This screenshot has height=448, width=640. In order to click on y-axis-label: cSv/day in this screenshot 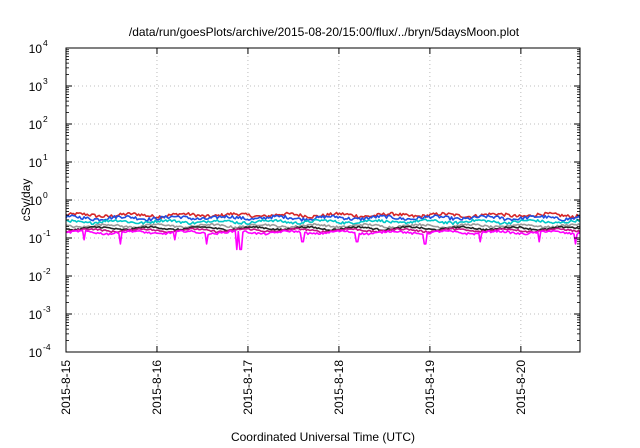, I will do `click(26, 200)`.